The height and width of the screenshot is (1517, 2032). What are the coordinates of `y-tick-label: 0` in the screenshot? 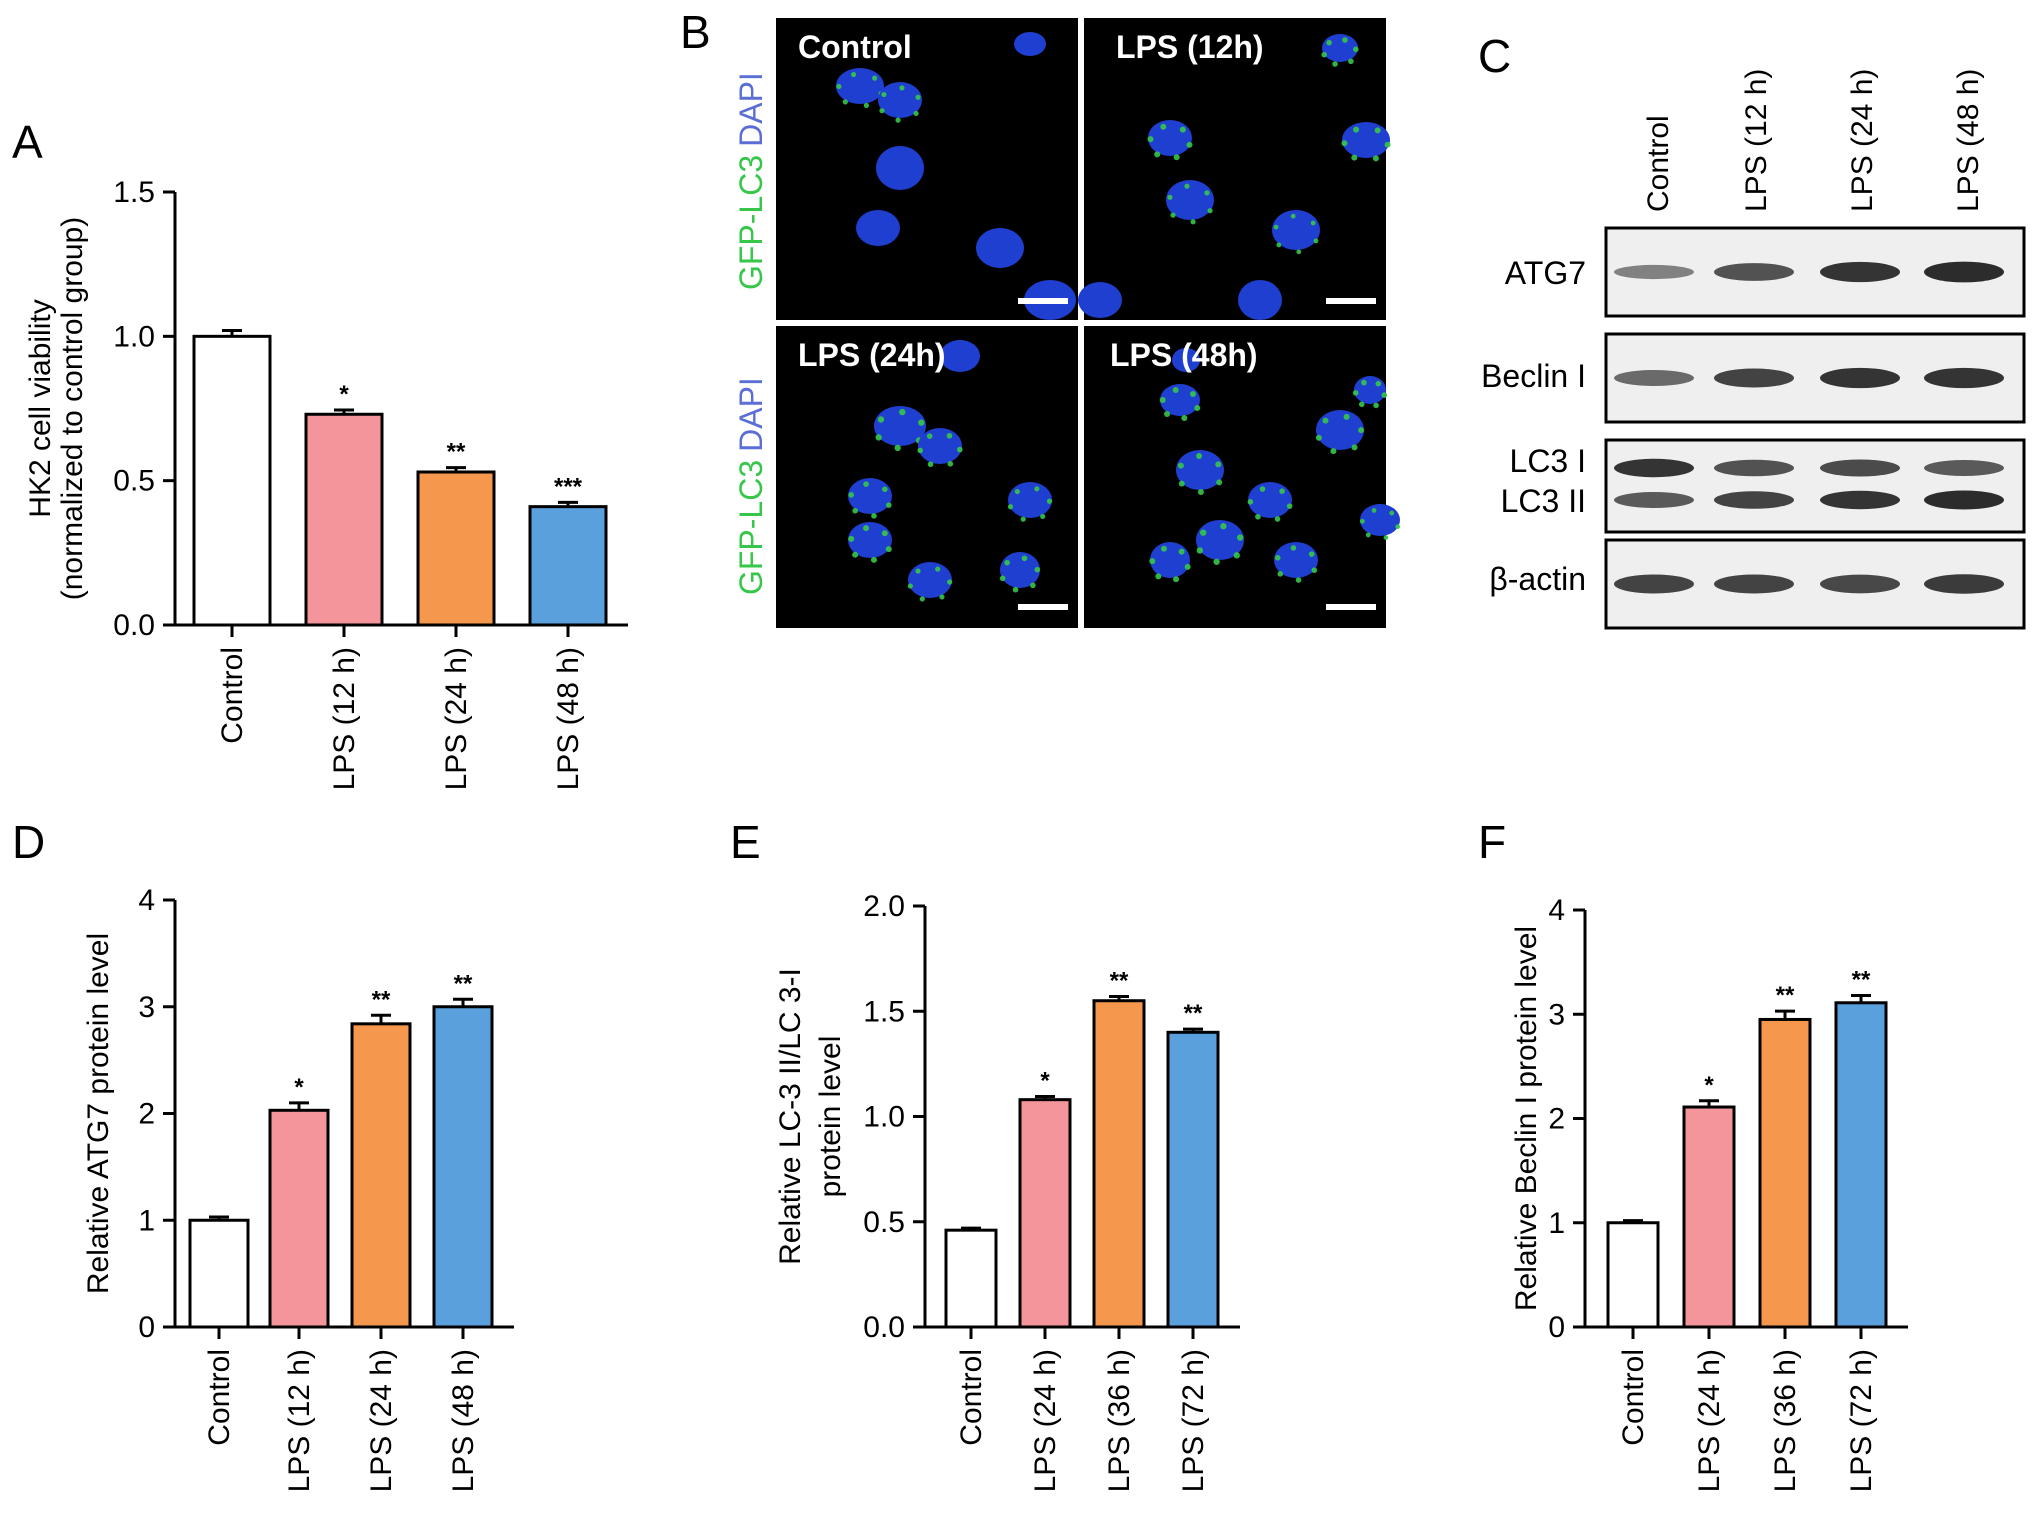 It's located at (146, 1327).